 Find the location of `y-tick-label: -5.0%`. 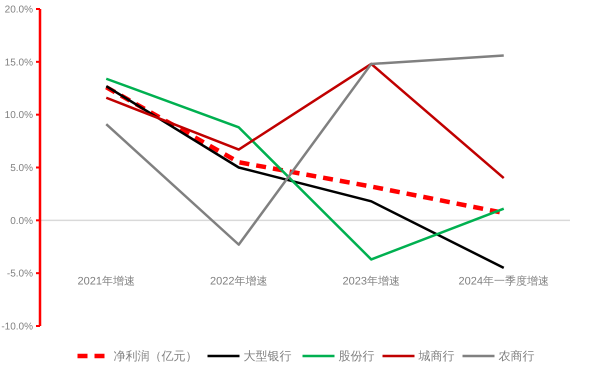

y-tick-label: -5.0% is located at coordinates (20, 274).